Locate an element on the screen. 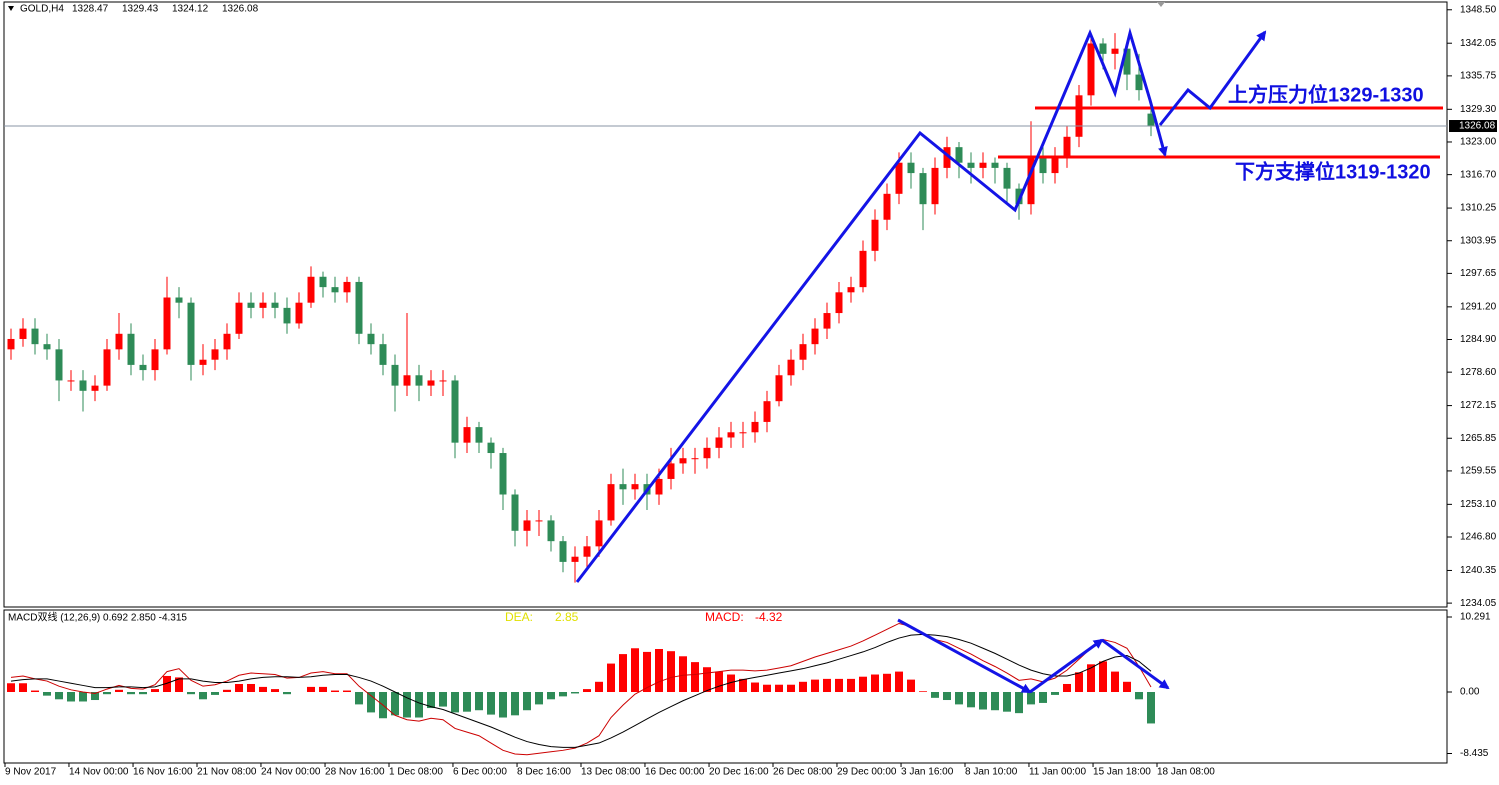  menu-triangle is located at coordinates (11, 8).